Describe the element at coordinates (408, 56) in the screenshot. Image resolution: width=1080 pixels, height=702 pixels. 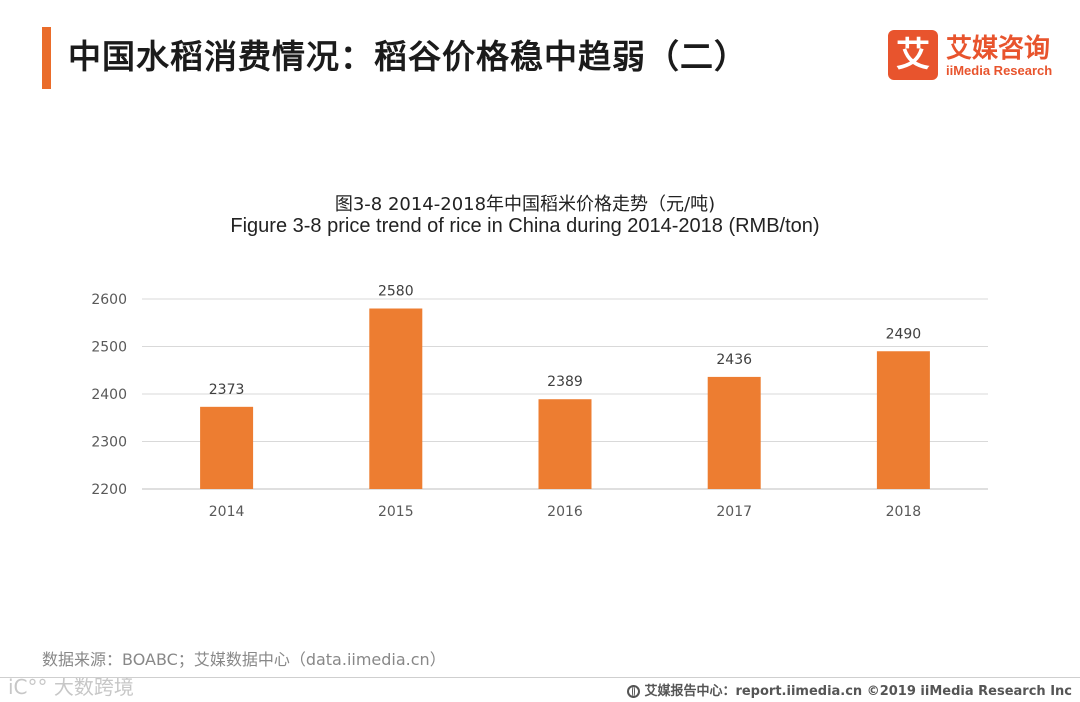
I see `page-title: 中国水稻消费情况：稻谷价格稳中趋弱（二）` at that location.